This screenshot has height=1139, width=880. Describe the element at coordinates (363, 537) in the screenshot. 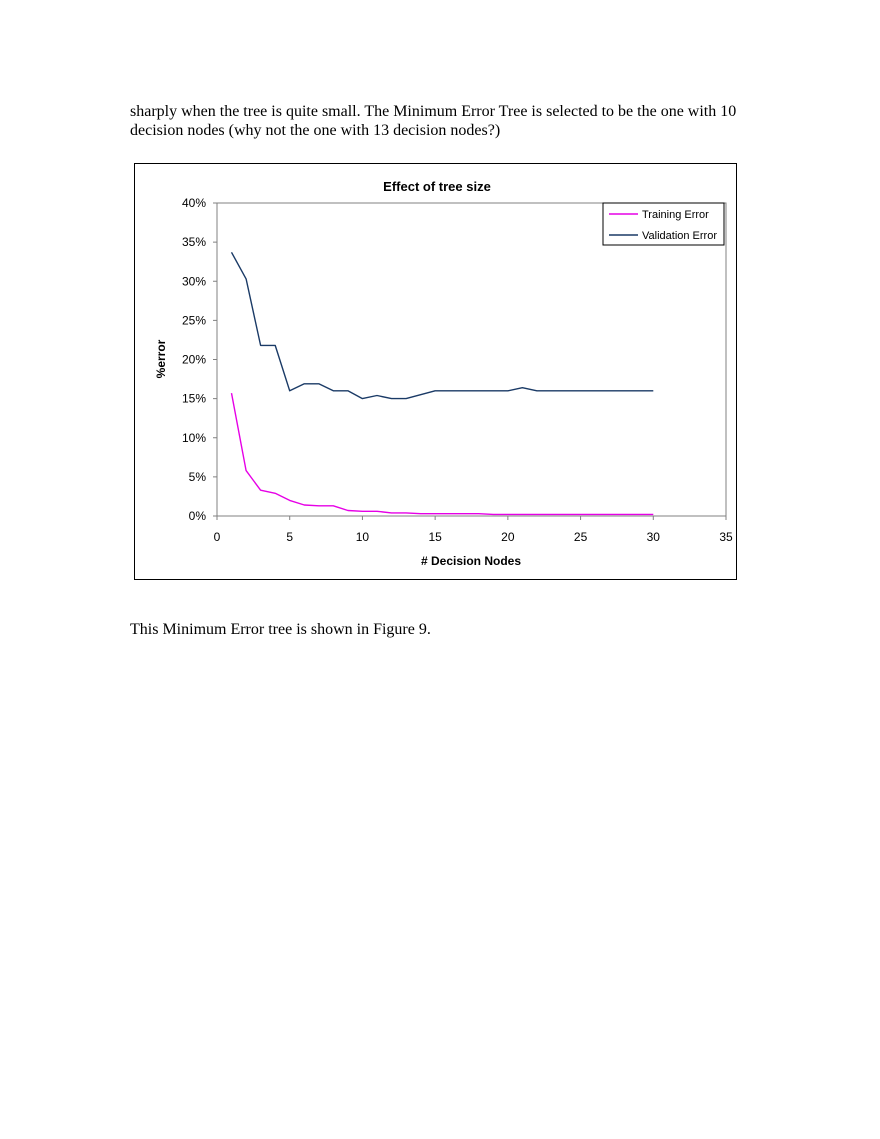

I see `x-tick-label: 10` at that location.